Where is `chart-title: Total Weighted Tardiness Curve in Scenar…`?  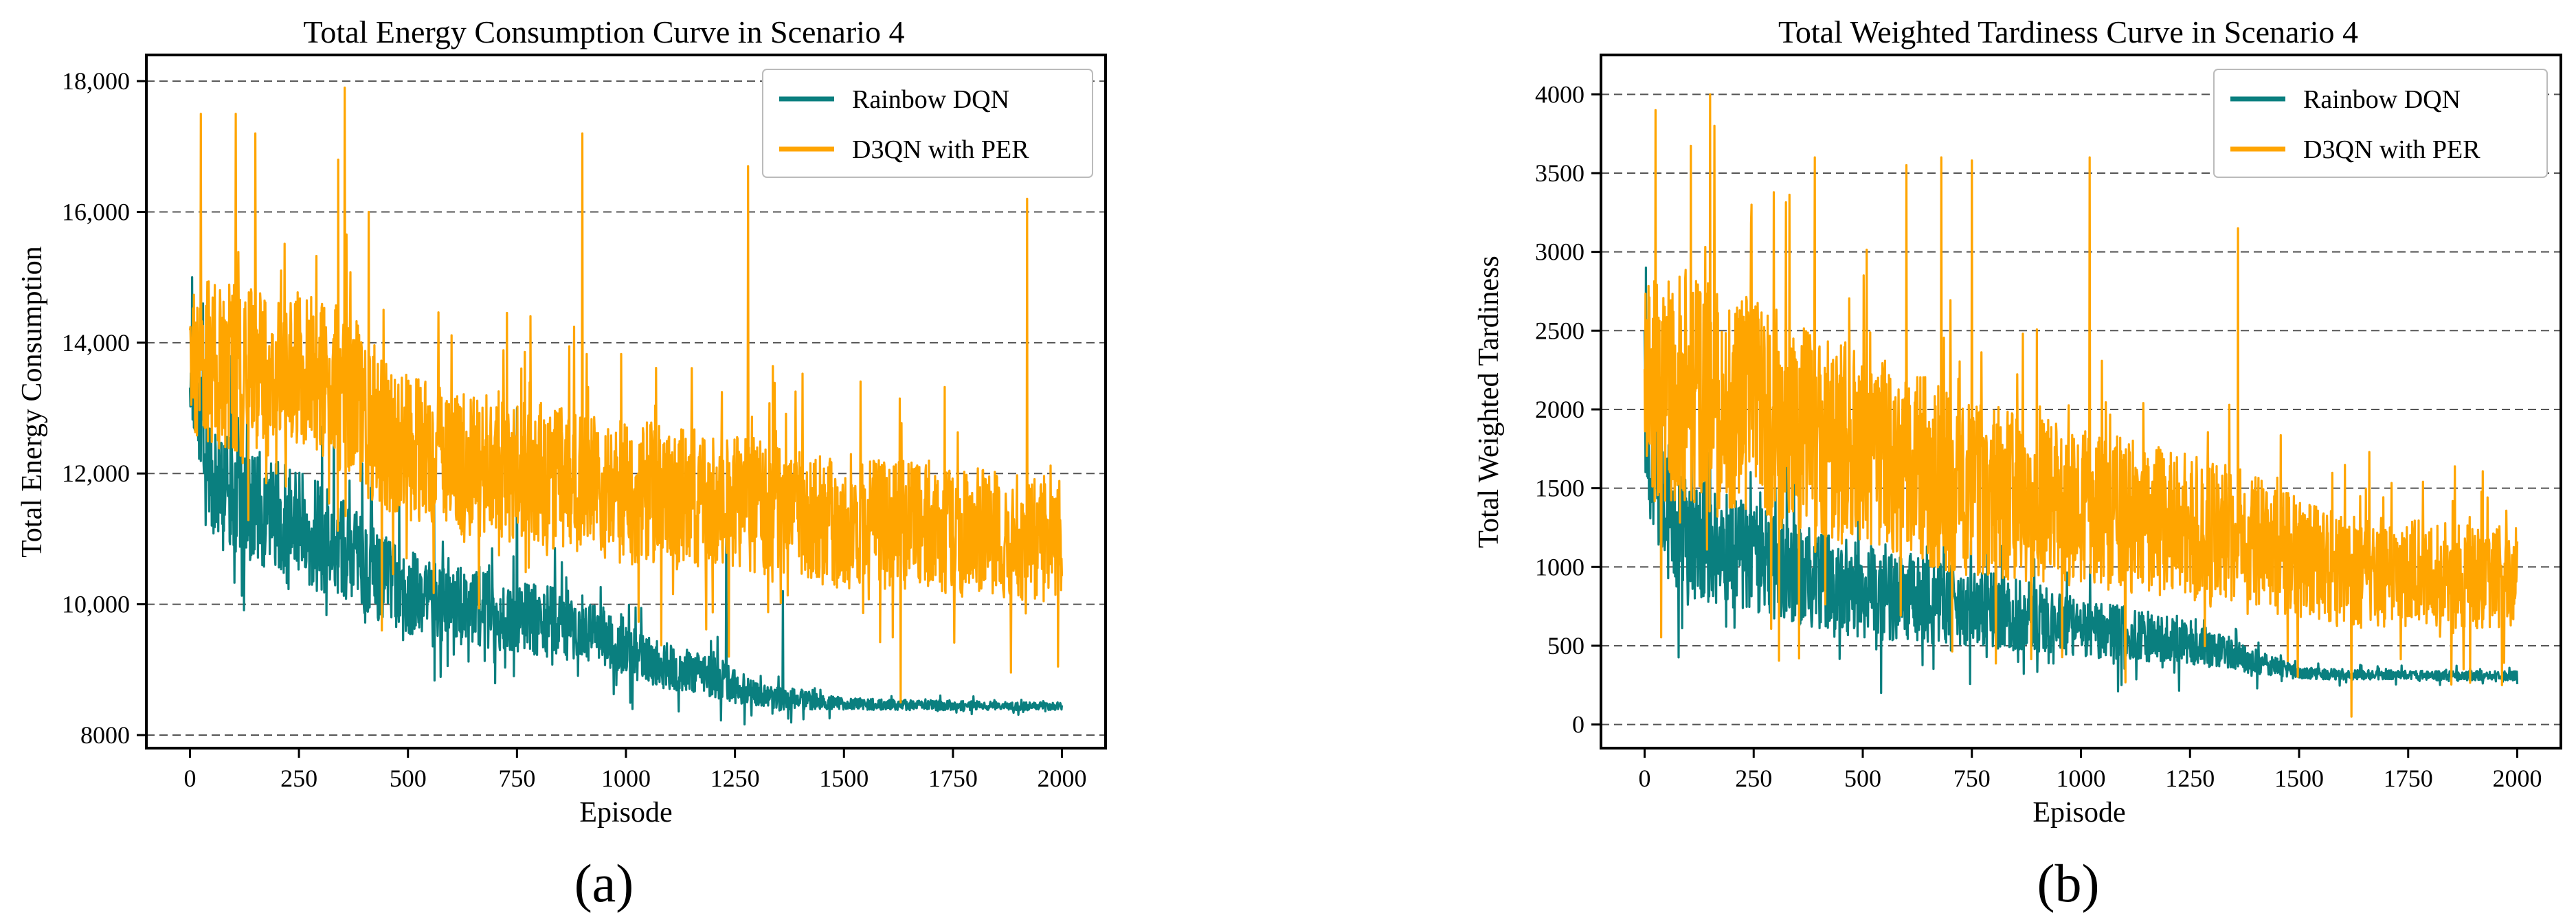
chart-title: Total Weighted Tardiness Curve in Scenar… is located at coordinates (2068, 31).